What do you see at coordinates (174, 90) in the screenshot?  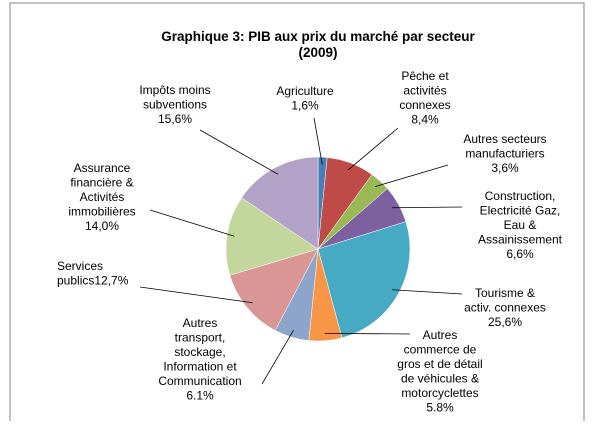 I see `label-line: Impôts moins` at bounding box center [174, 90].